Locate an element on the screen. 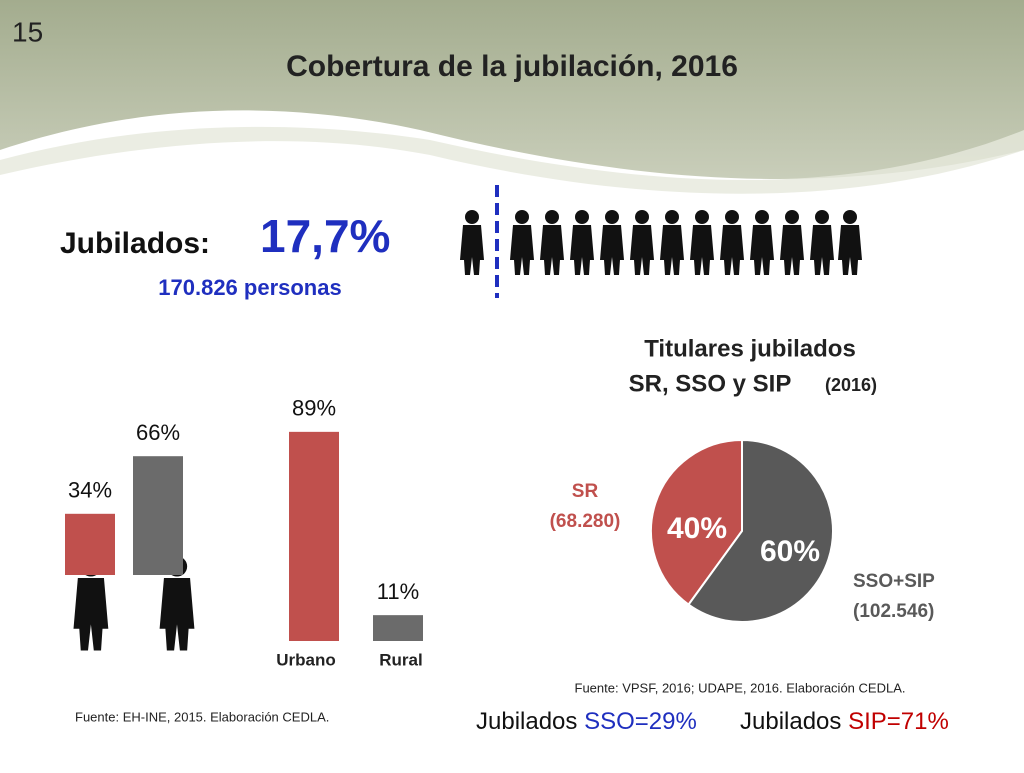 This screenshot has height=773, width=1024. value-label: 66% is located at coordinates (158, 432).